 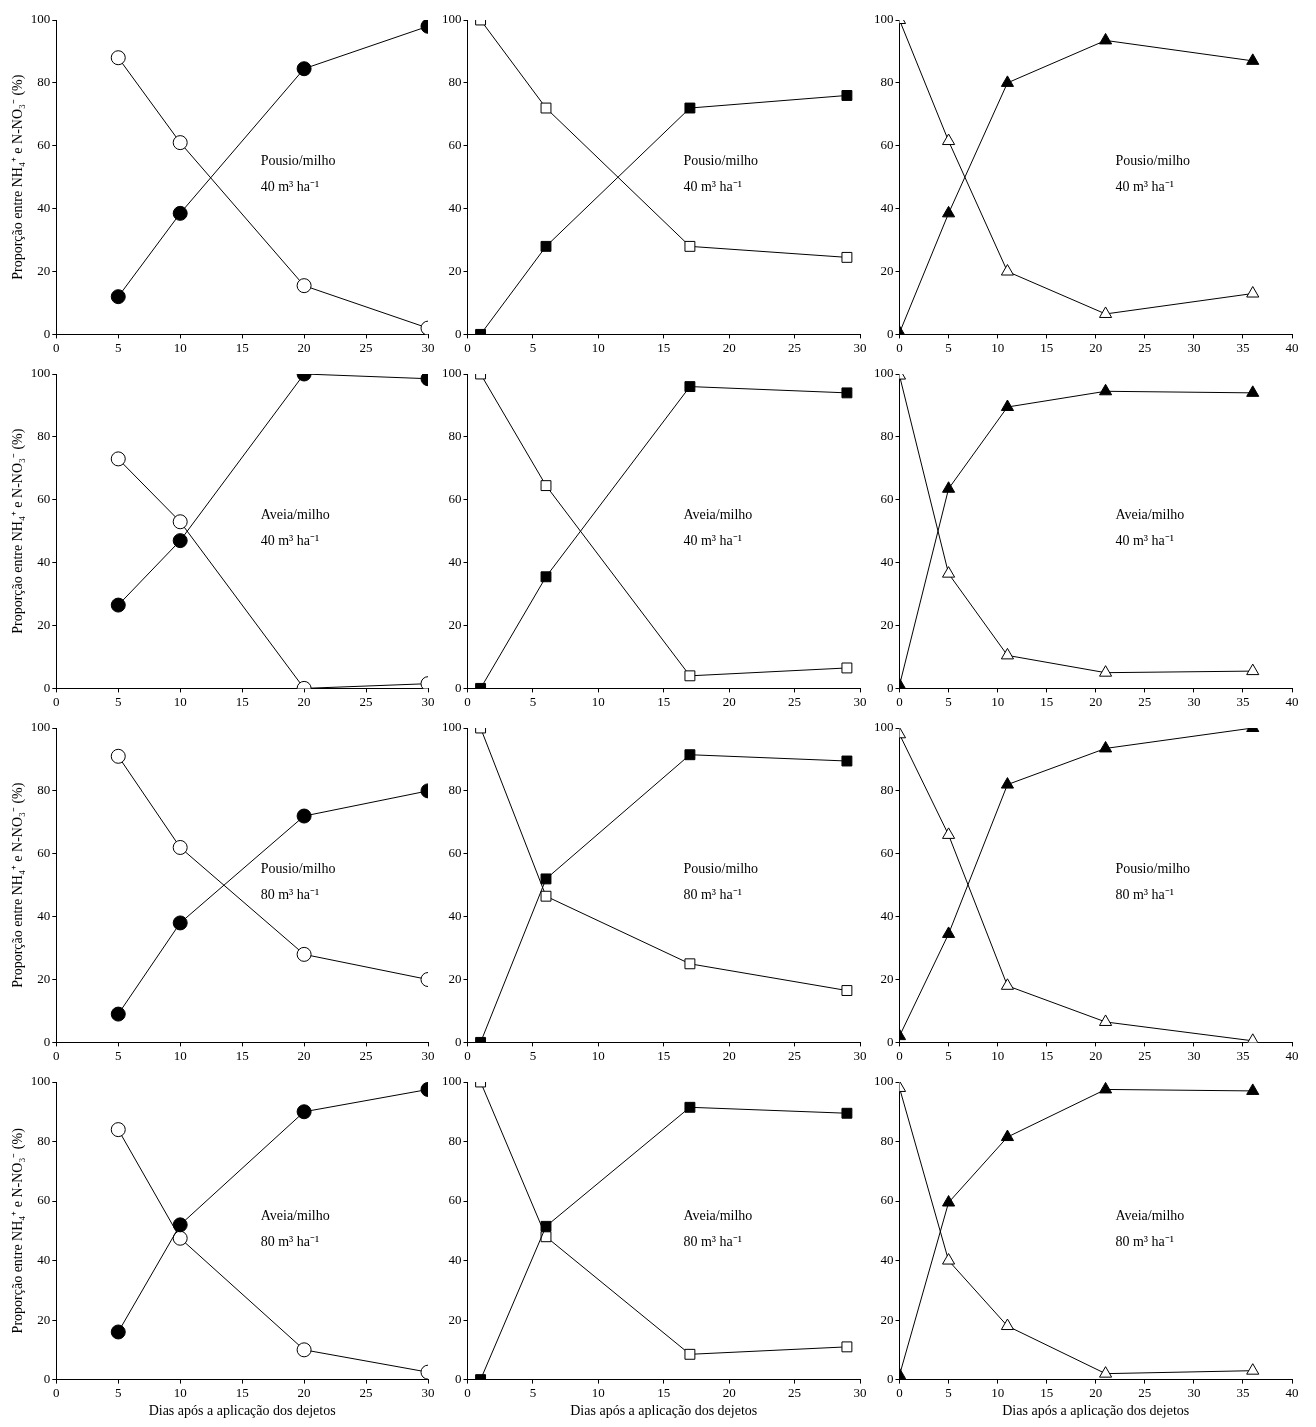 What do you see at coordinates (1292, 1055) in the screenshot?
I see `x-tick-label: 40` at bounding box center [1292, 1055].